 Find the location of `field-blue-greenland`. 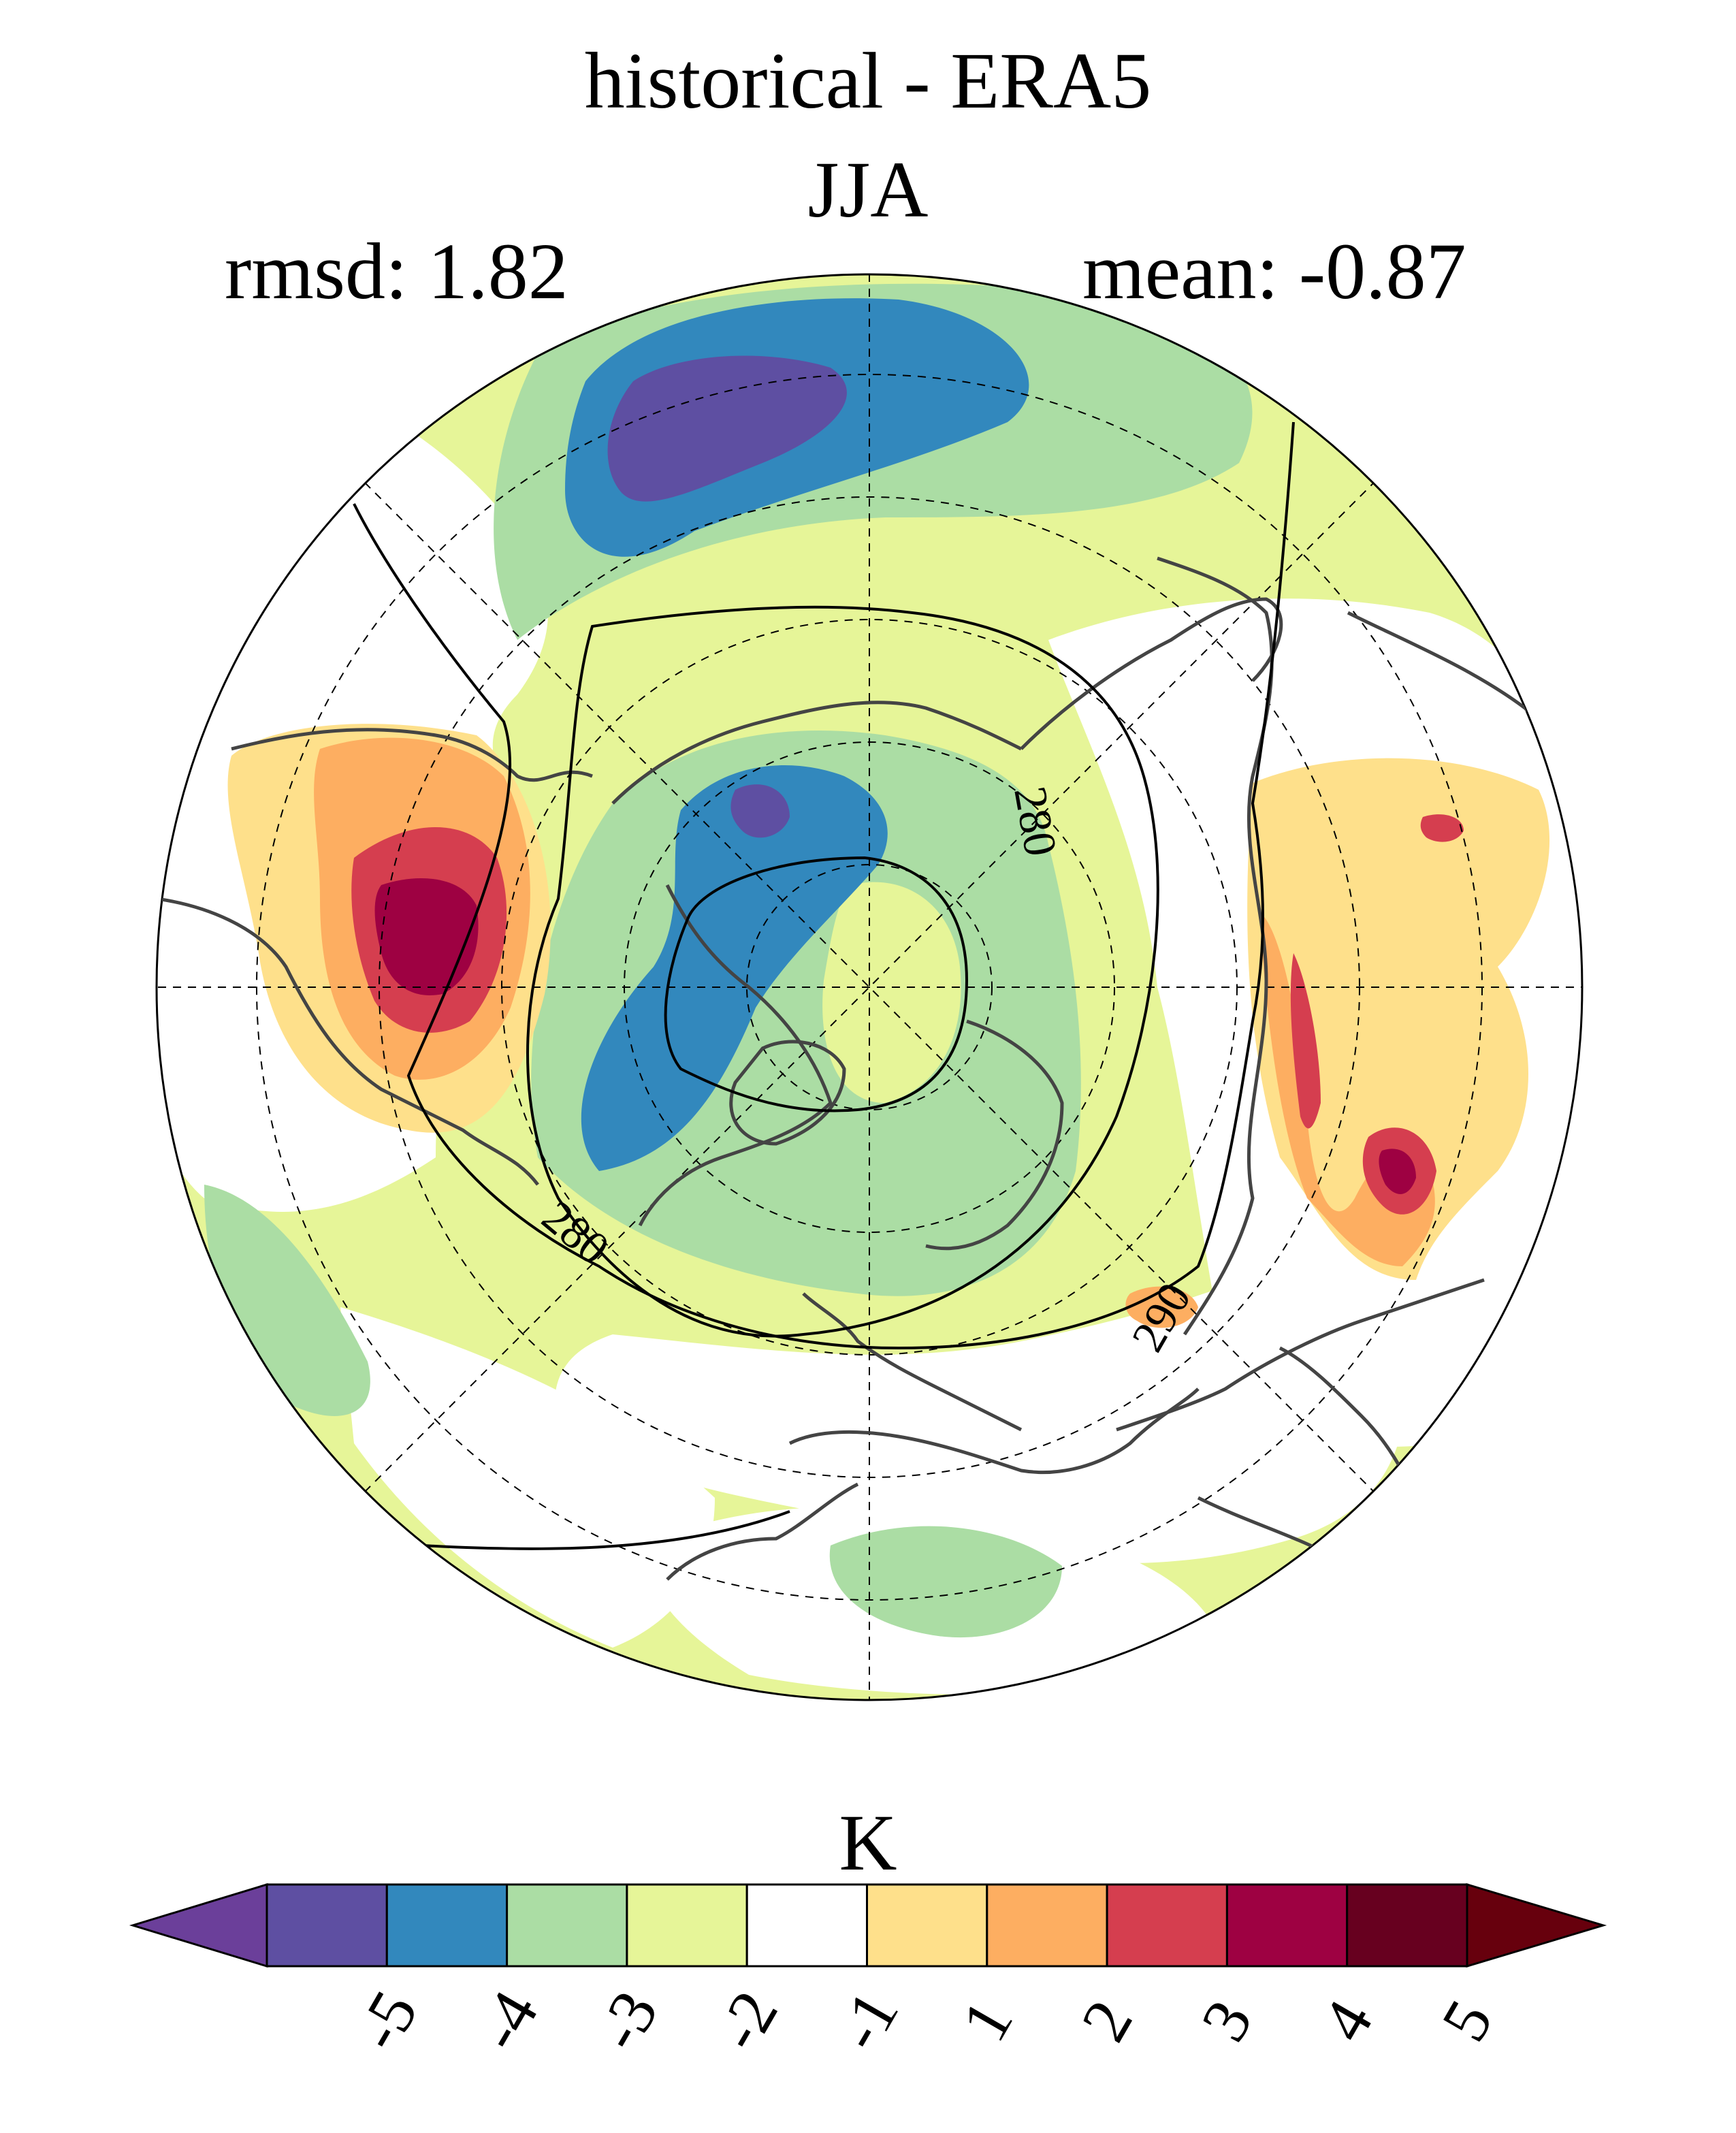

field-blue-greenland is located at coordinates (734, 968).